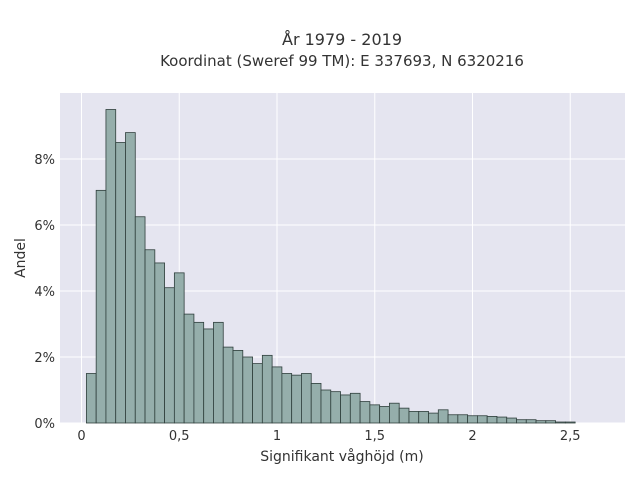 The height and width of the screenshot is (484, 640). Describe the element at coordinates (21, 258) in the screenshot. I see `y-axis-label: Andel` at that location.